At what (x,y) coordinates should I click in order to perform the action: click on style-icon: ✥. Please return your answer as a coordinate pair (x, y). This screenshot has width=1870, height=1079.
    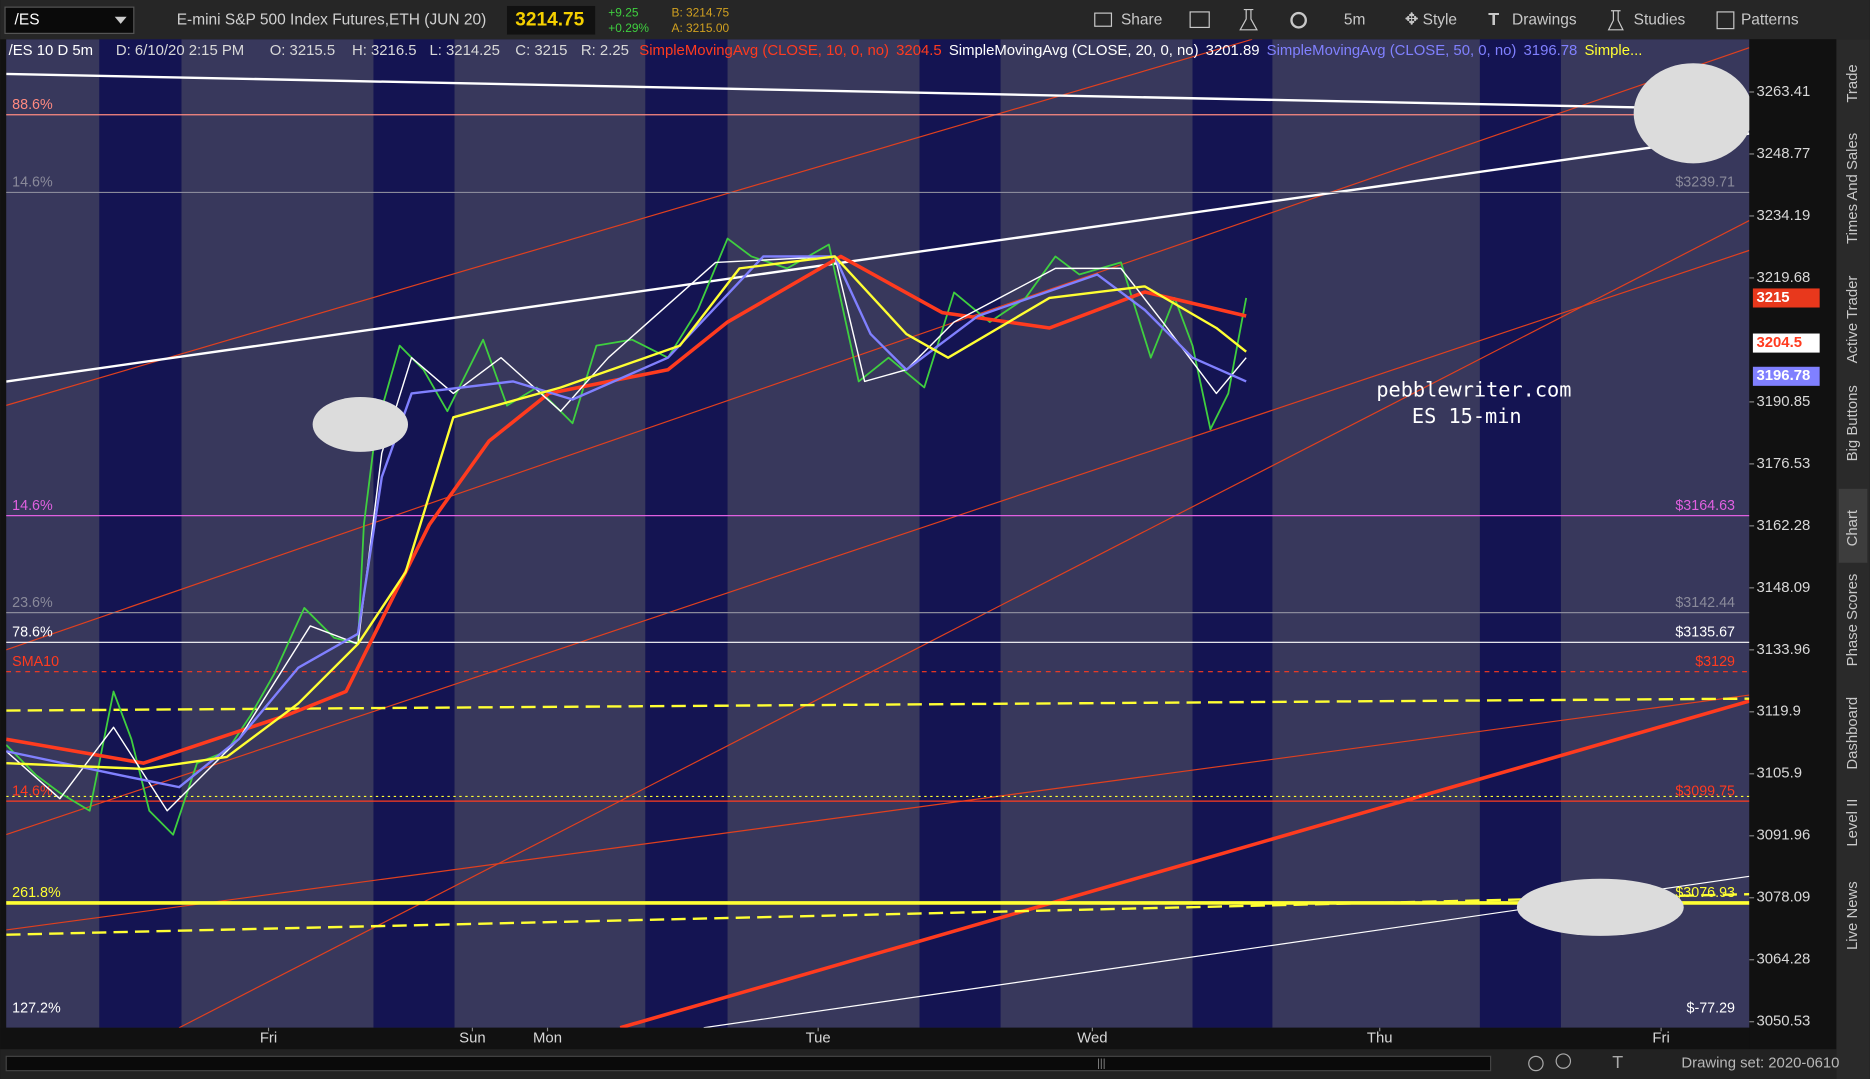
    Looking at the image, I should click on (1412, 19).